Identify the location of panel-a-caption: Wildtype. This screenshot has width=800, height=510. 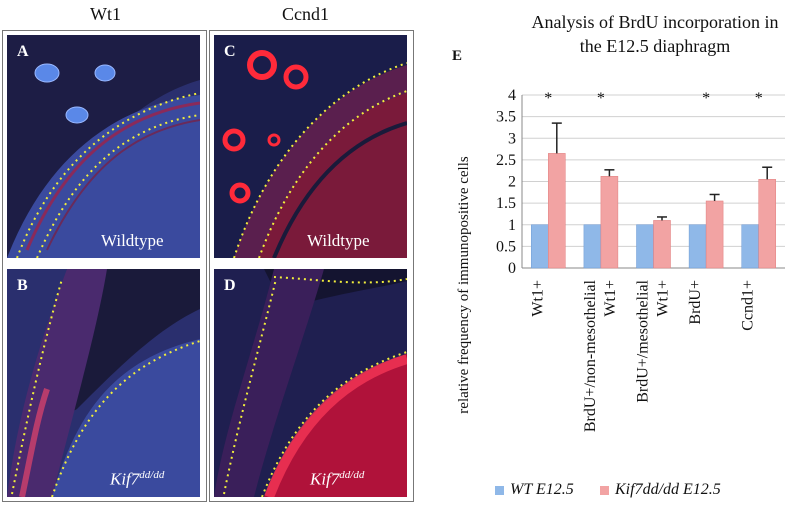
(132, 240).